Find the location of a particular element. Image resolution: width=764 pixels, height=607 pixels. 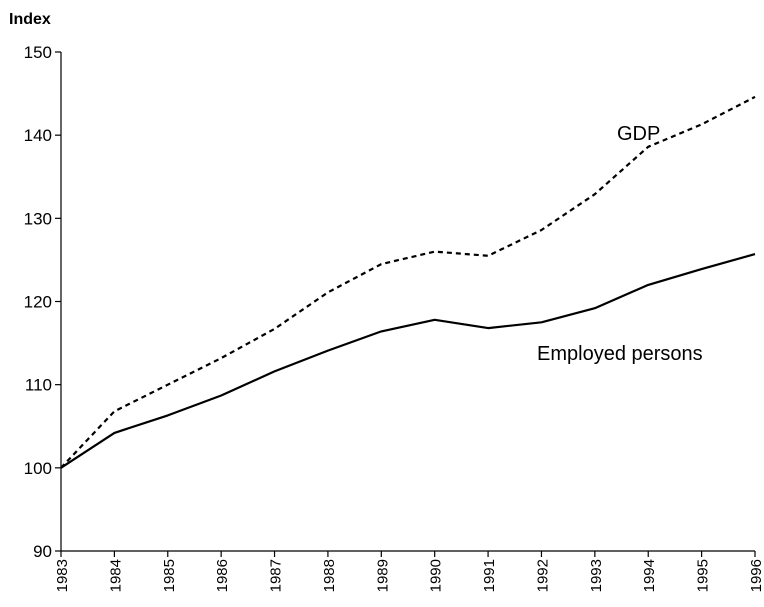

y-tick-label: 90 is located at coordinates (42, 551).